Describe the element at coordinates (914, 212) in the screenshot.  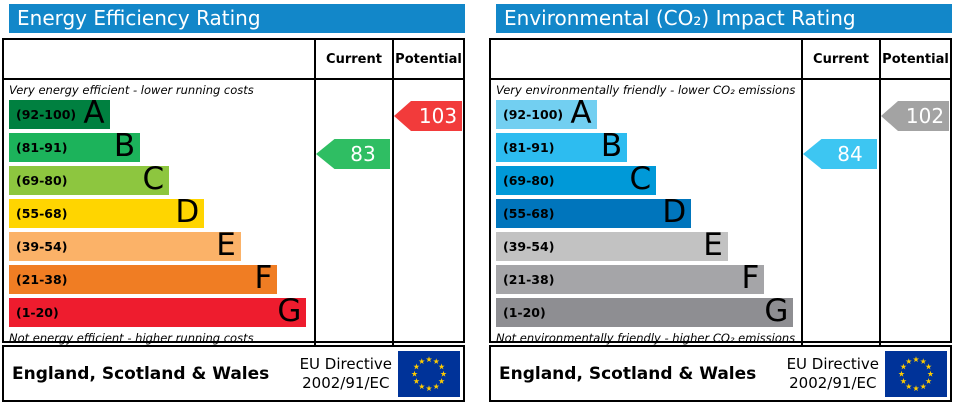
I see `environmental-potential-column` at that location.